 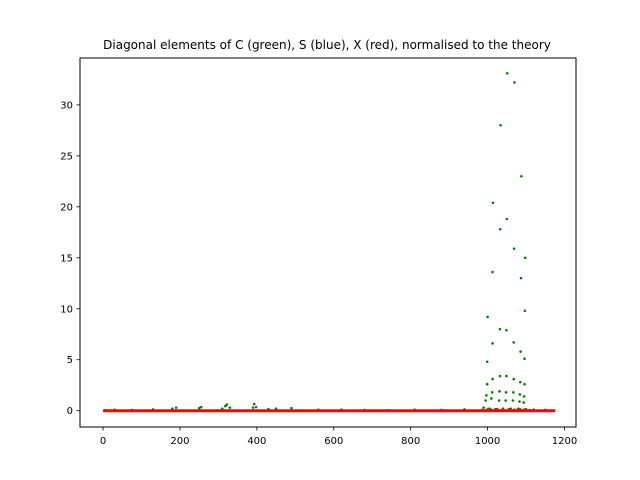 I want to click on x-tick-label: 400, so click(x=256, y=441).